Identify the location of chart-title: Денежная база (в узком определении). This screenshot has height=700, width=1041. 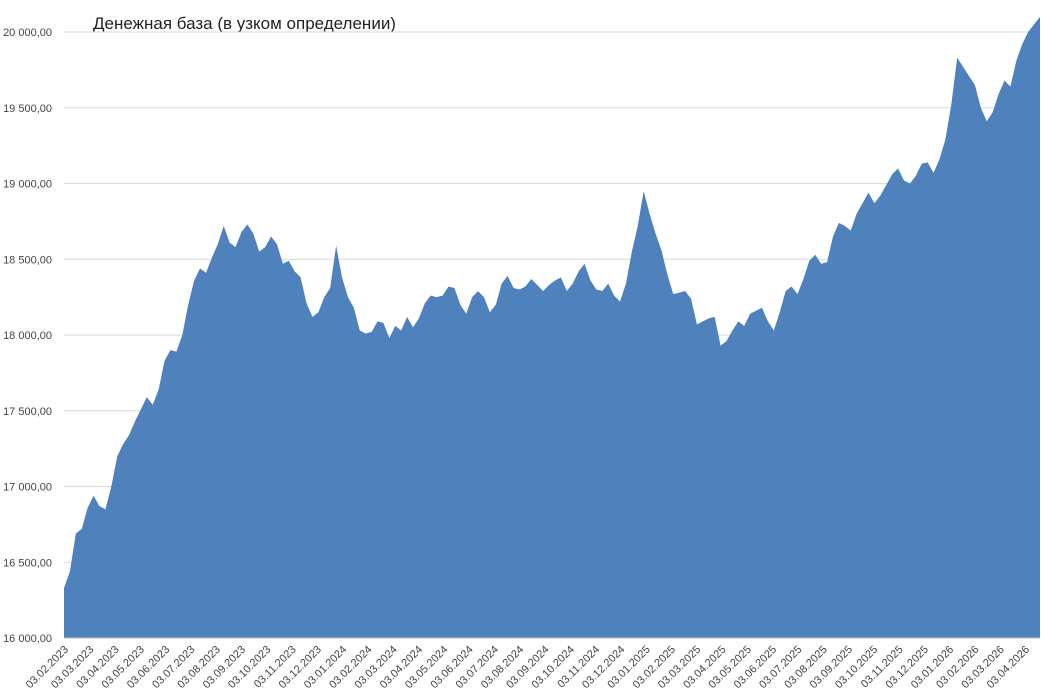
(244, 23).